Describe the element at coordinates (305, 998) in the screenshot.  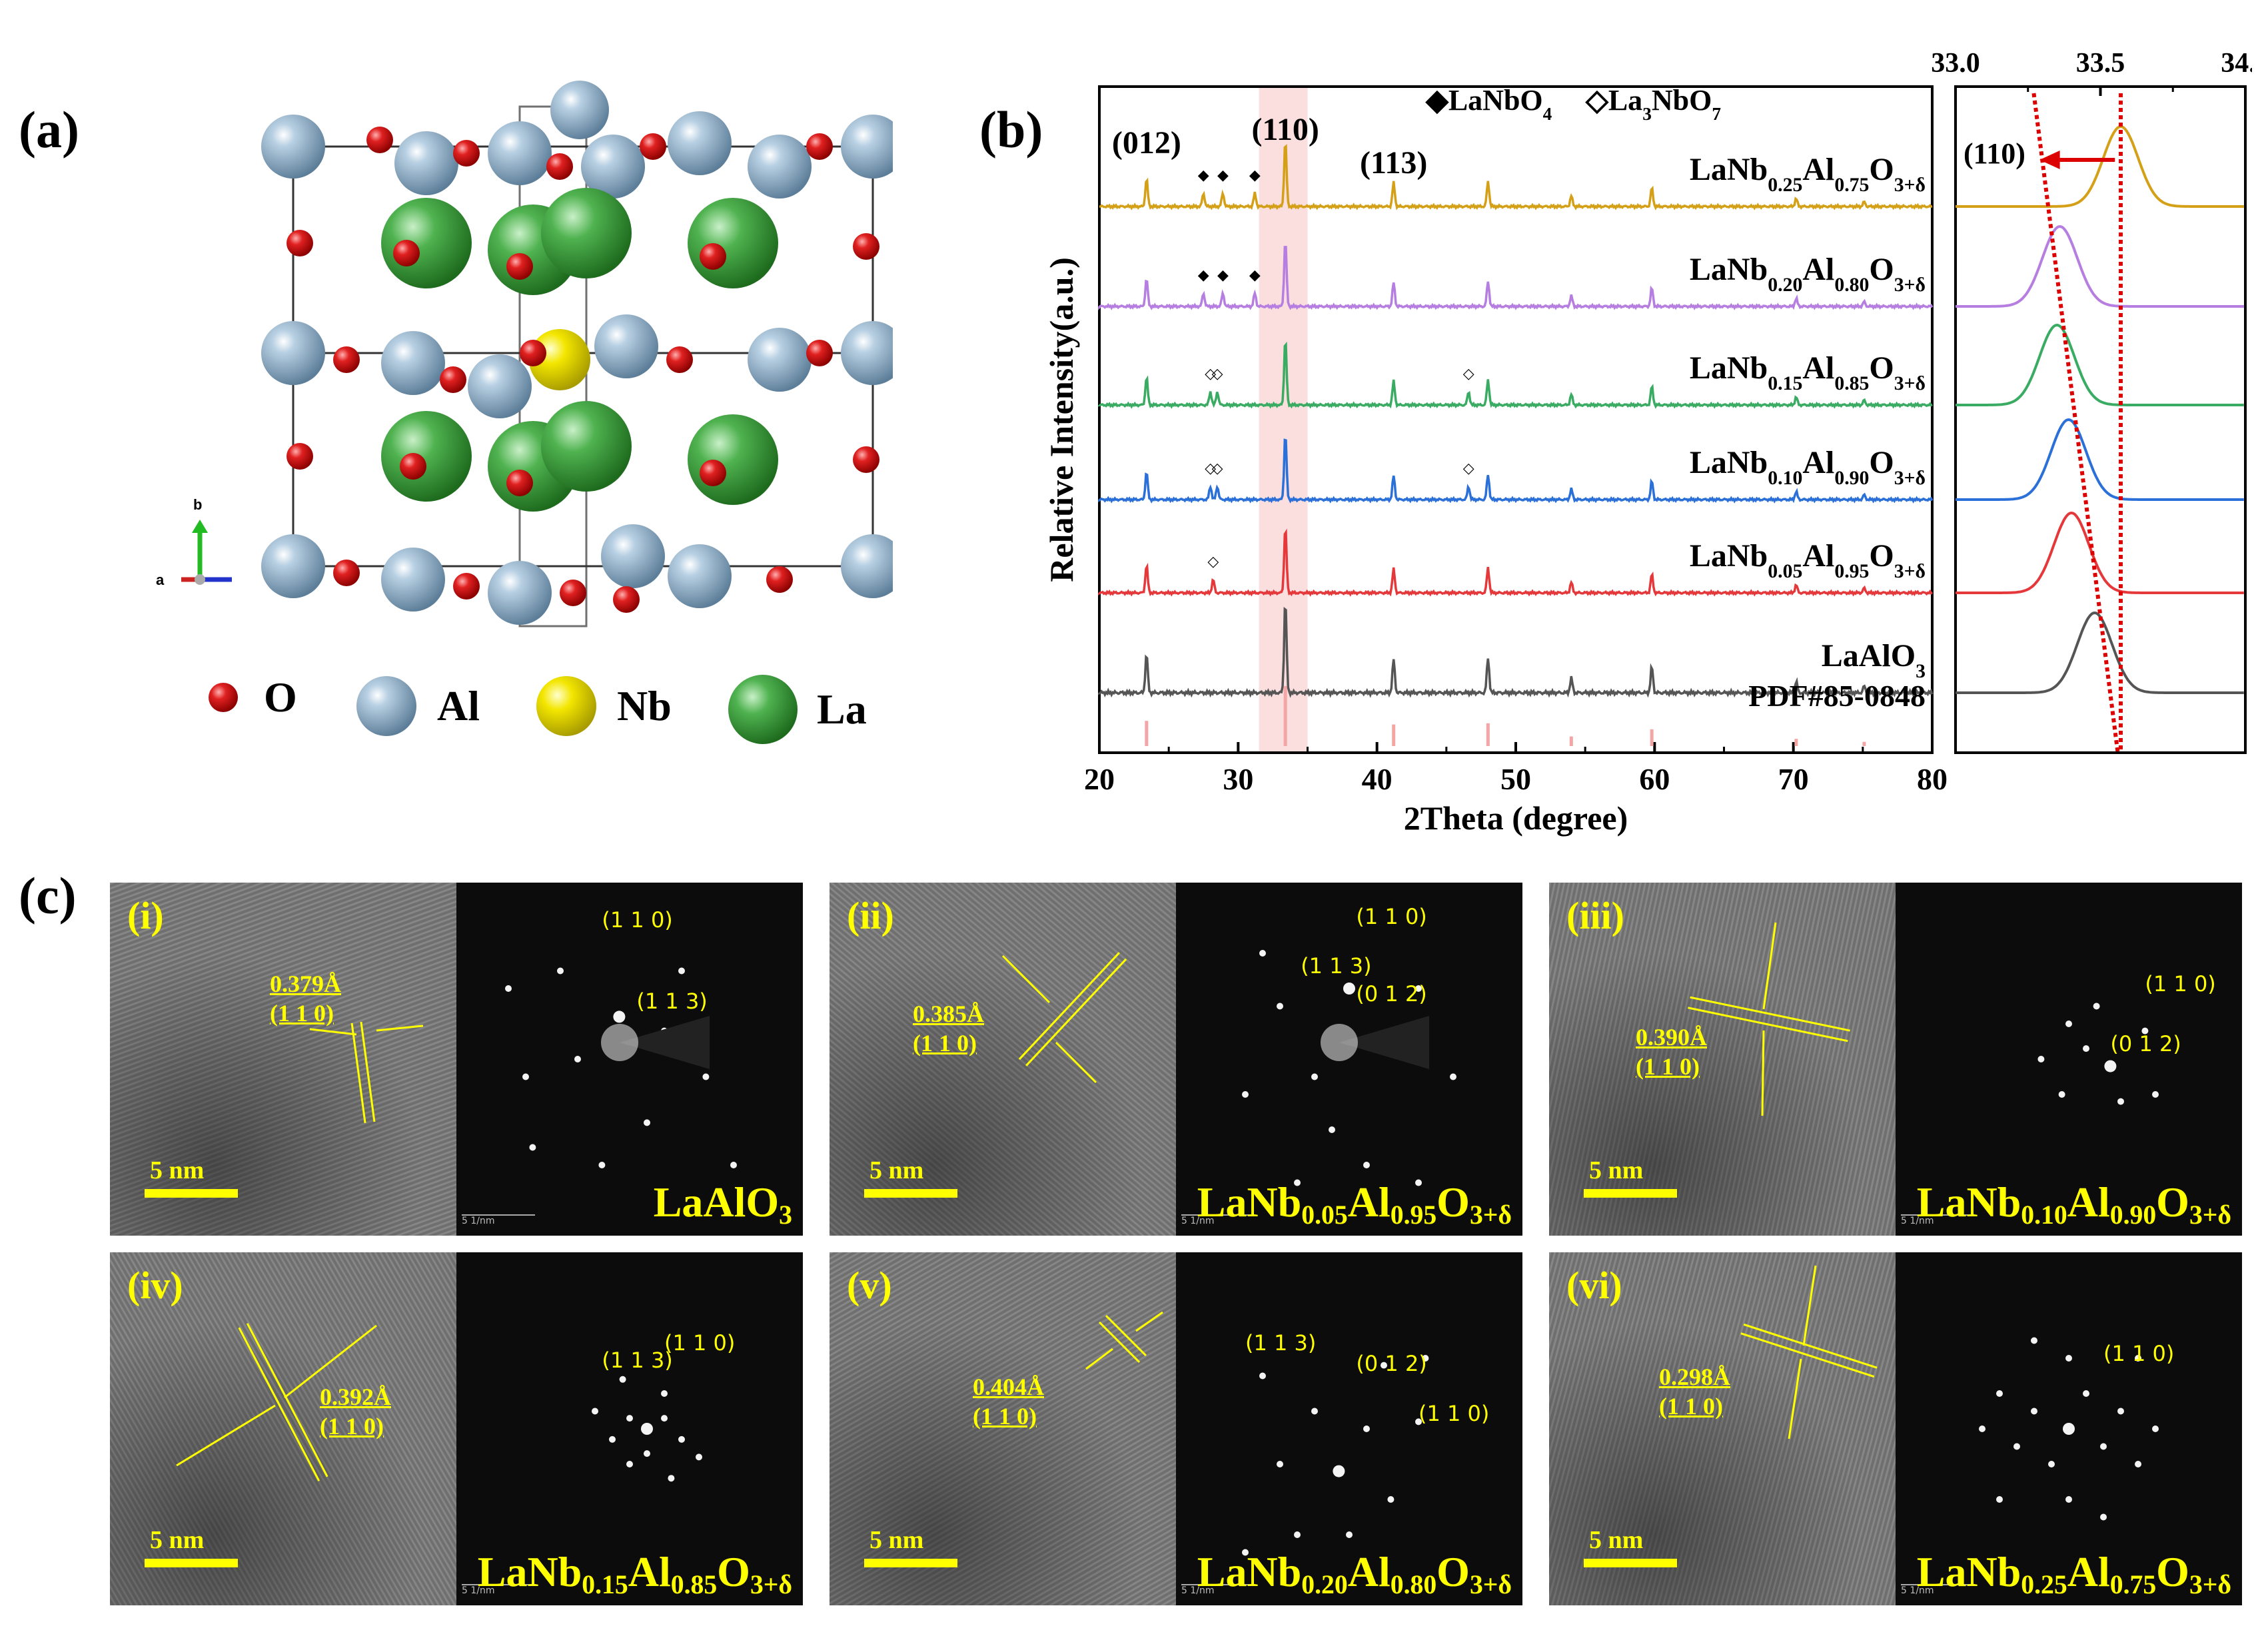
I see `d-spacing-label: 0.379Å (1 1 0)` at that location.